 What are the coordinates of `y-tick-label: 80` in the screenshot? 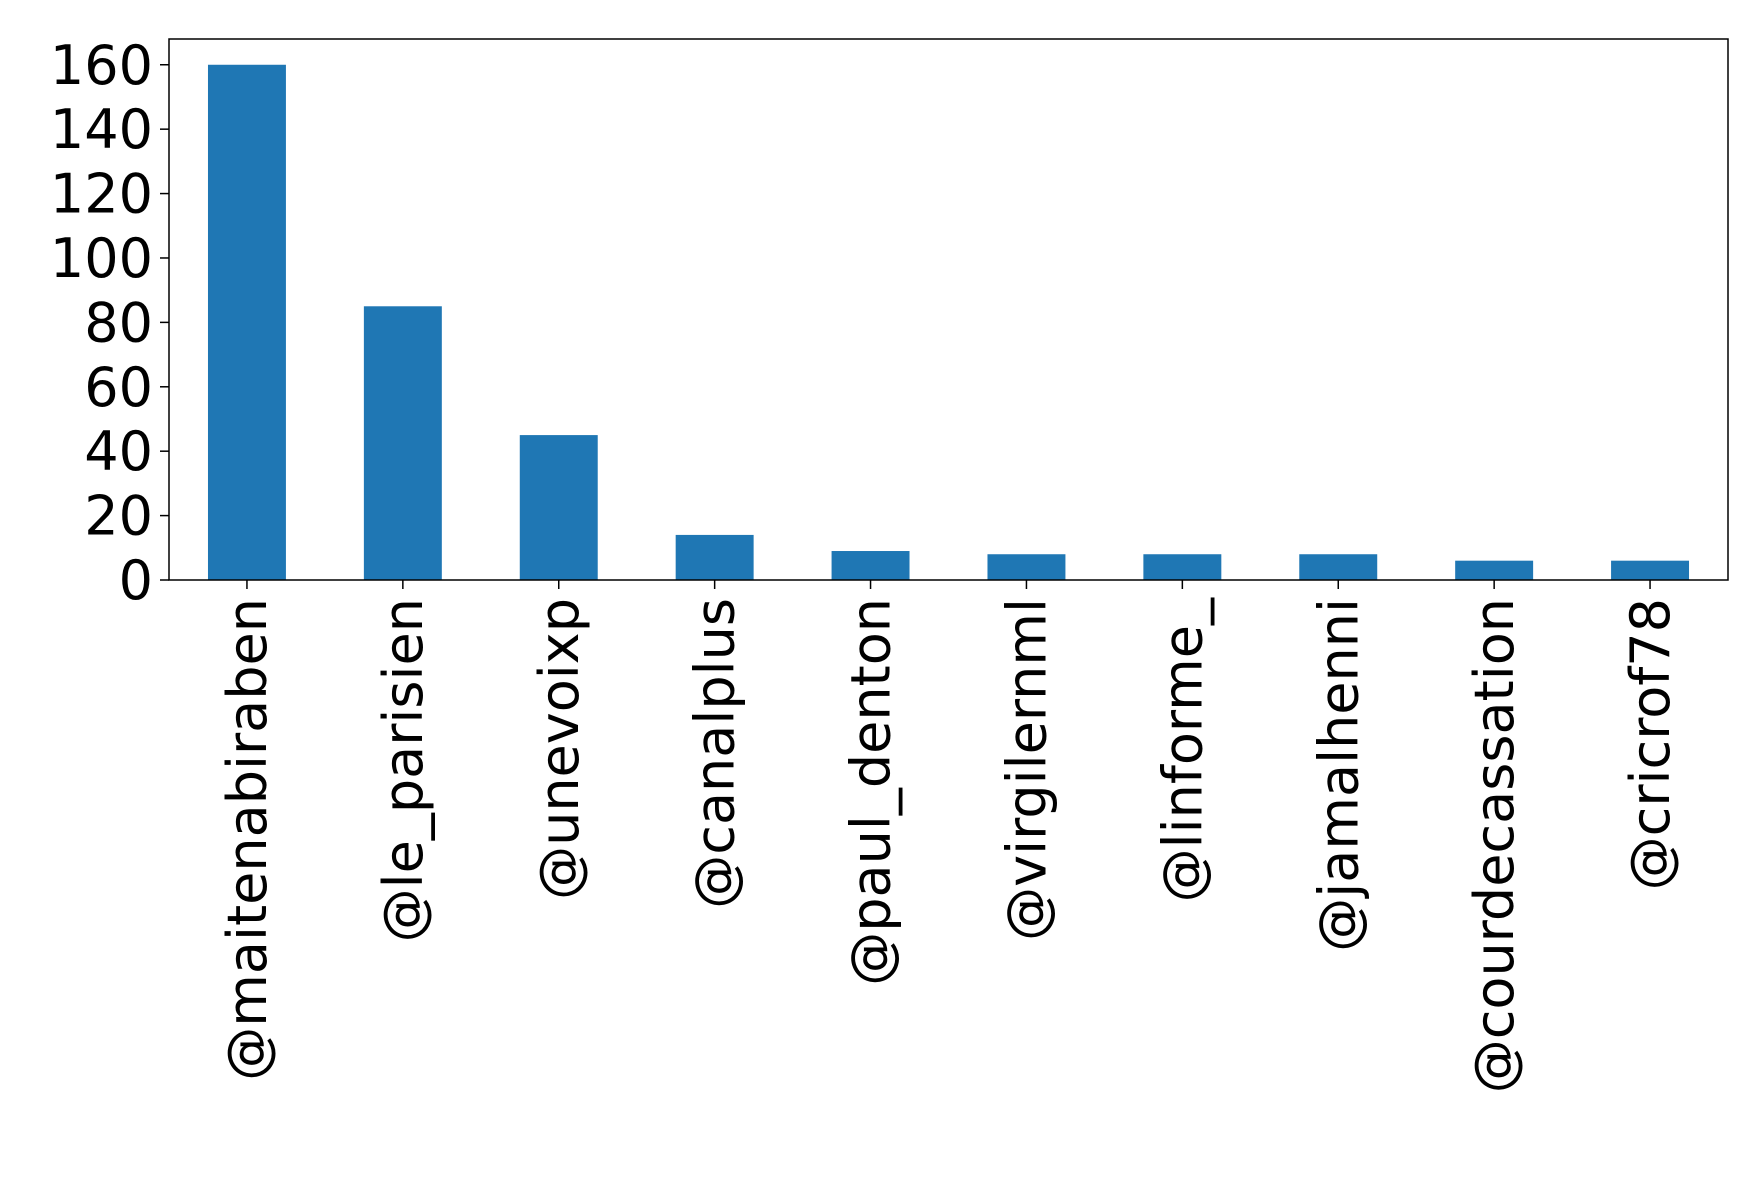 It's located at (118, 322).